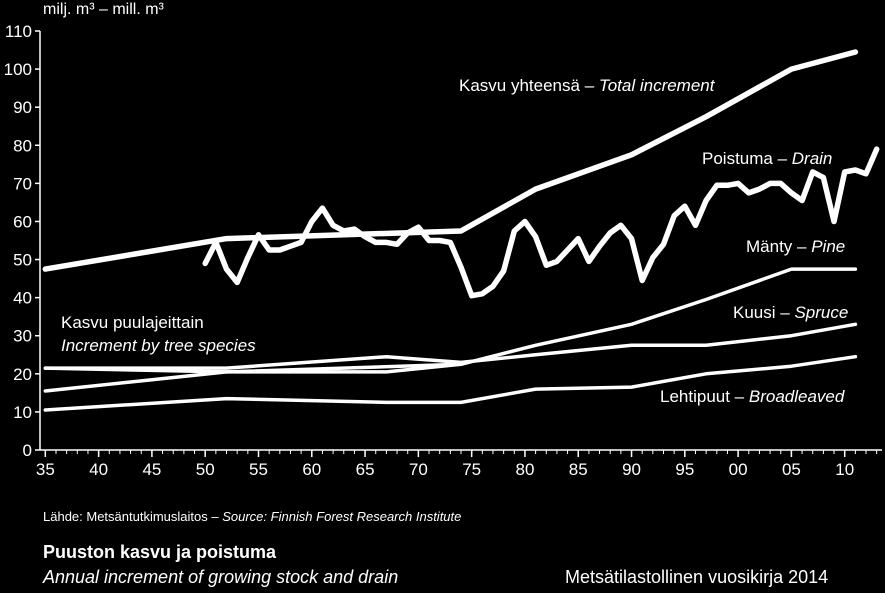 The height and width of the screenshot is (593, 885). I want to click on x-tick-label: 50, so click(205, 469).